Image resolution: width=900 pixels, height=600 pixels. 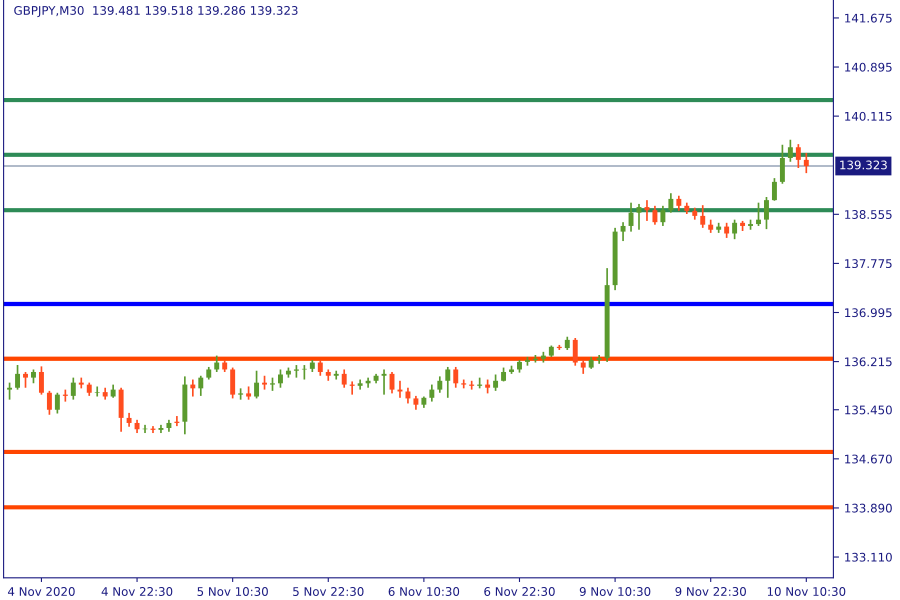 What do you see at coordinates (868, 557) in the screenshot?
I see `y-tick-label: 133.110` at bounding box center [868, 557].